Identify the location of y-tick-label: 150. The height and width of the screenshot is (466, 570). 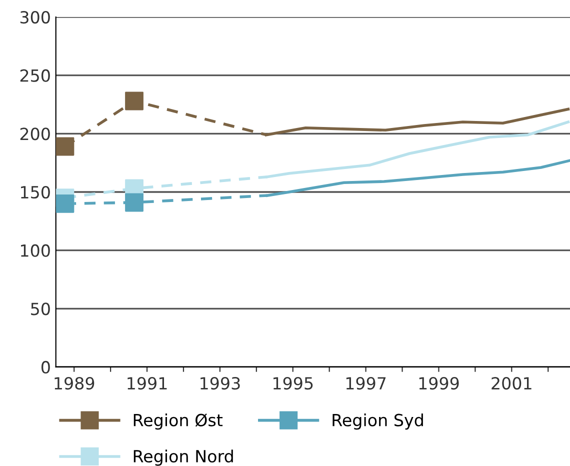
(35, 192).